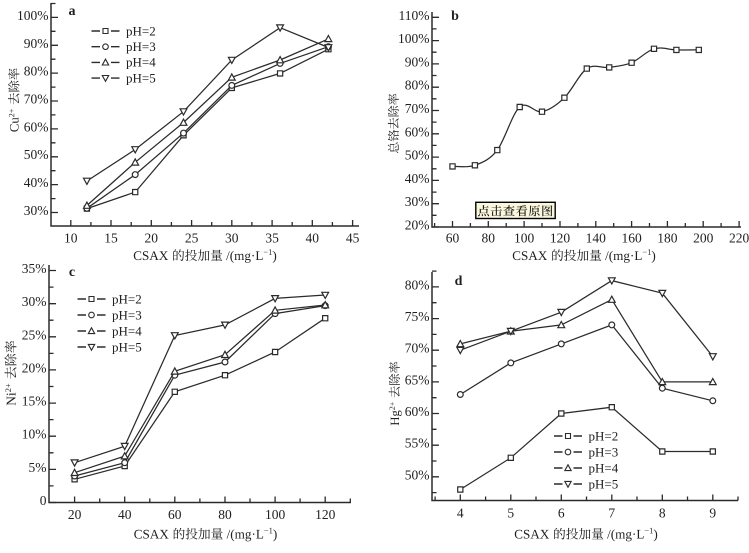 This screenshot has width=749, height=553. Describe the element at coordinates (232, 238) in the screenshot. I see `svg-text: 30` at that location.